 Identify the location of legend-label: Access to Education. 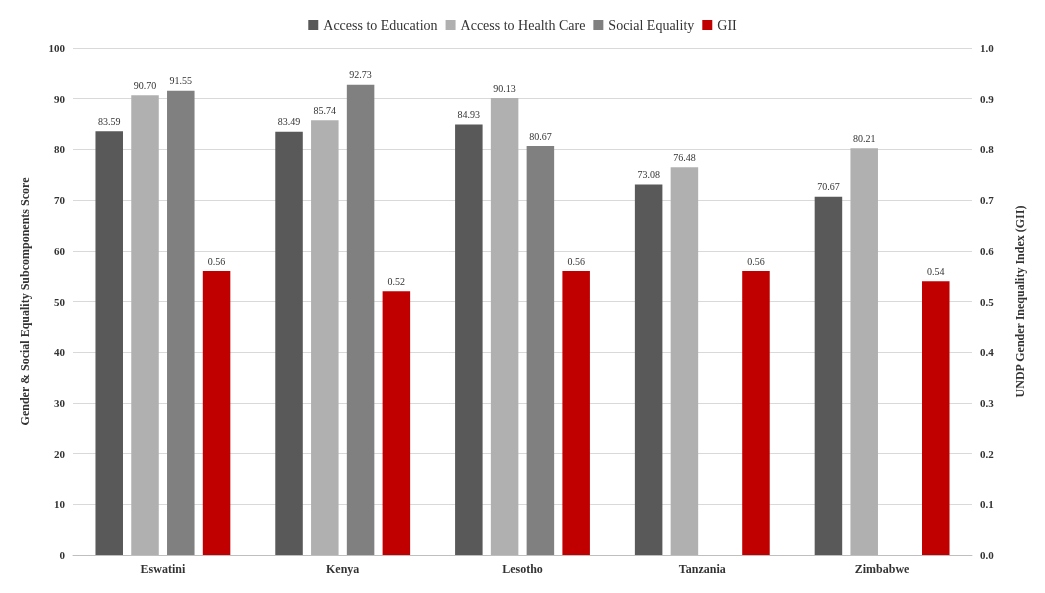
(380, 25).